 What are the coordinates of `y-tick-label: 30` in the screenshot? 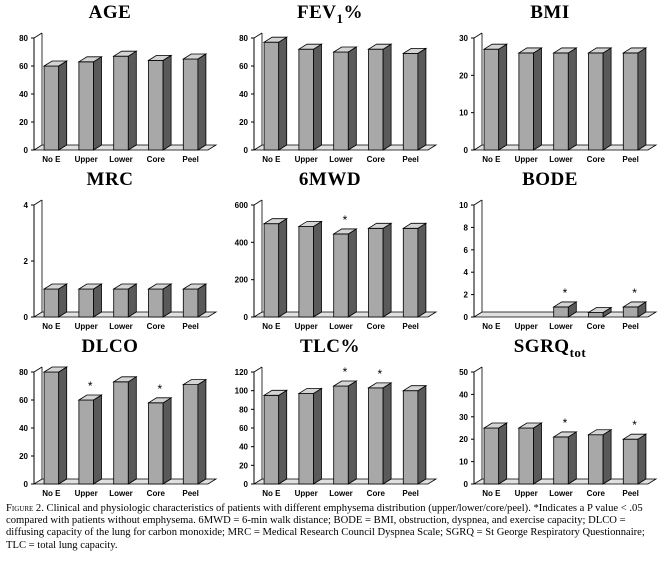 It's located at (463, 417).